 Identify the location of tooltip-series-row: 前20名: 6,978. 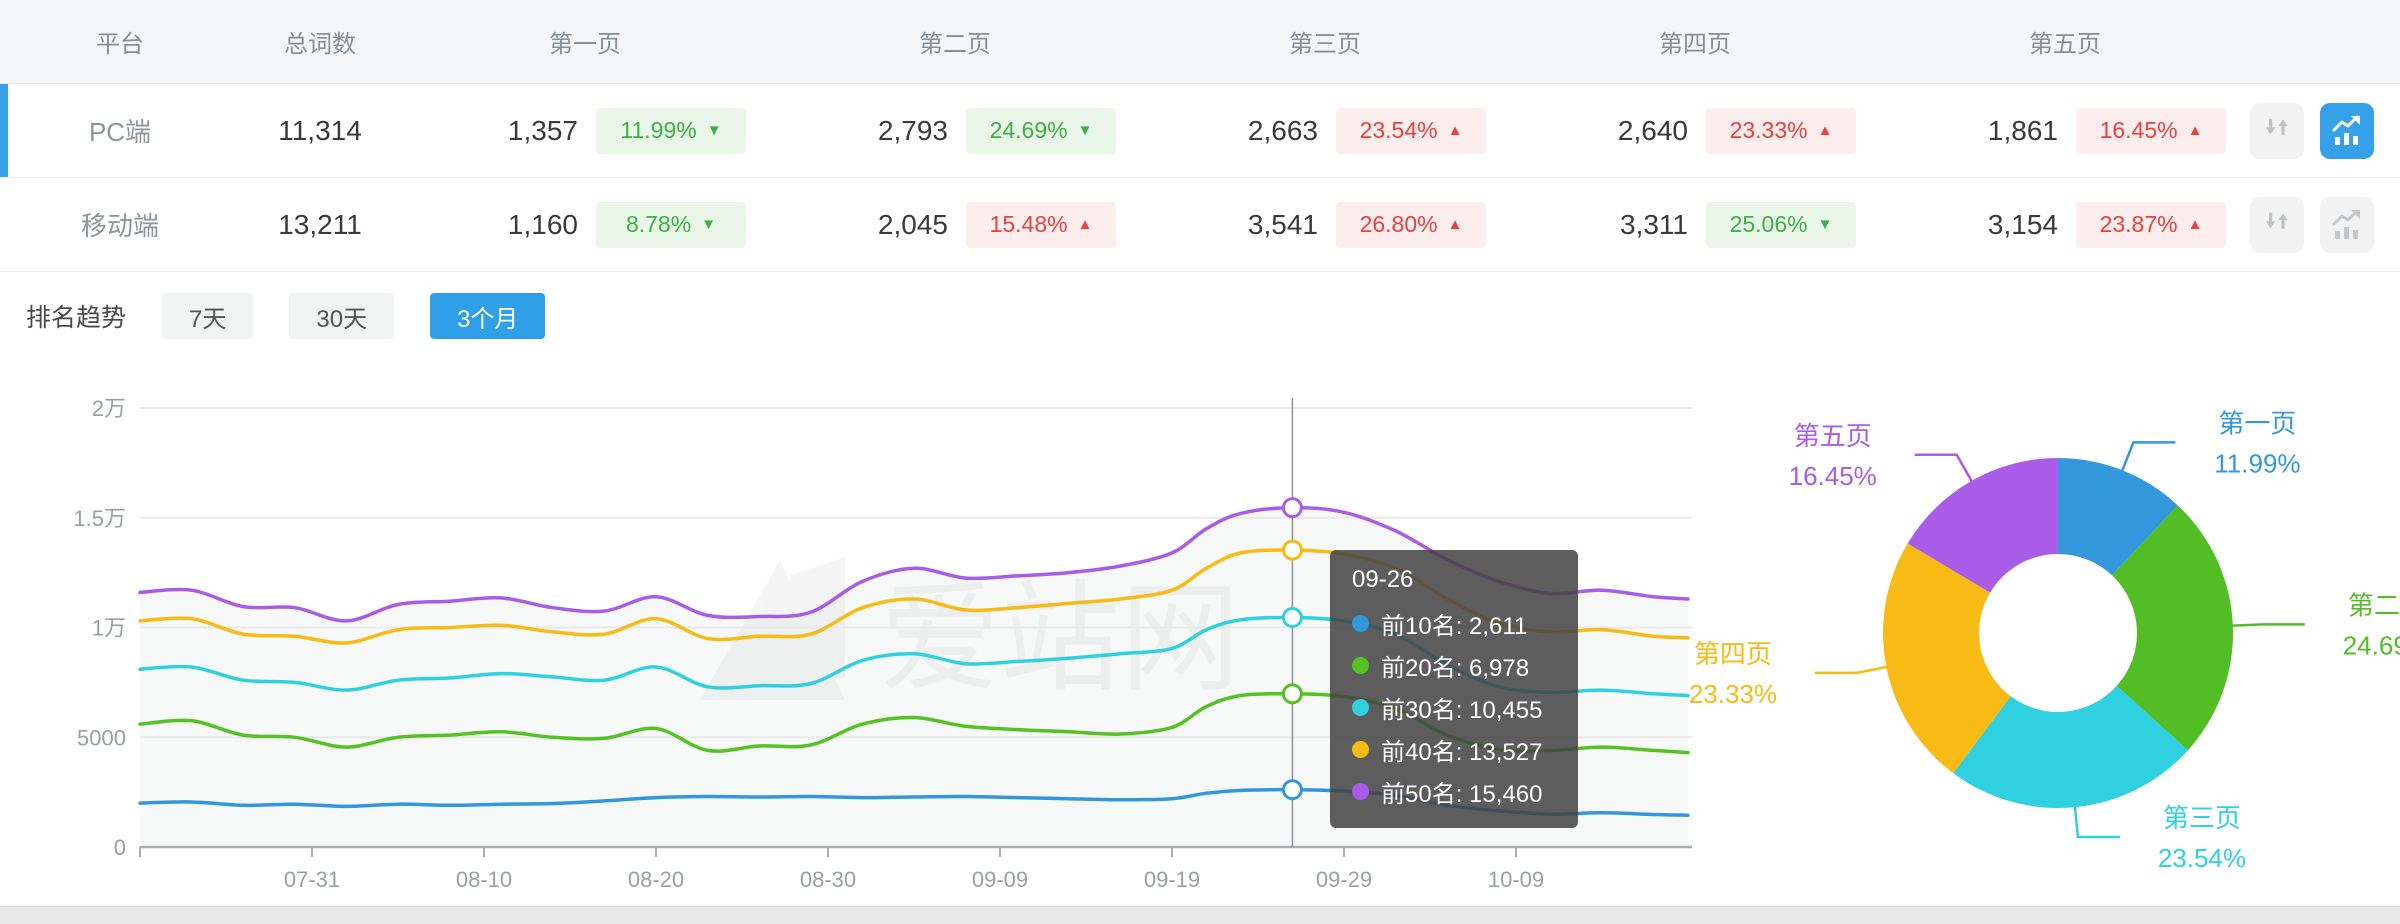
(1454, 665).